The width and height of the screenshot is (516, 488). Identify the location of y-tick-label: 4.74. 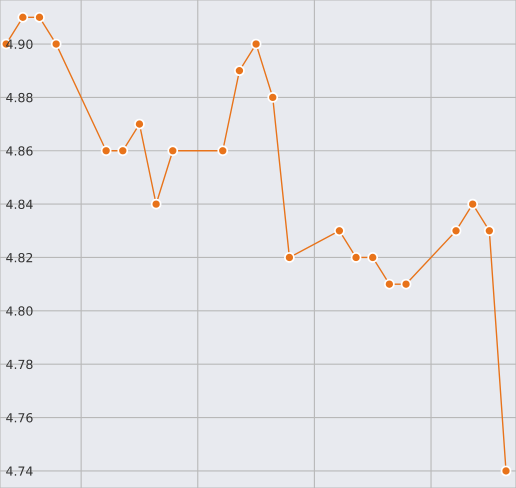
(19, 471).